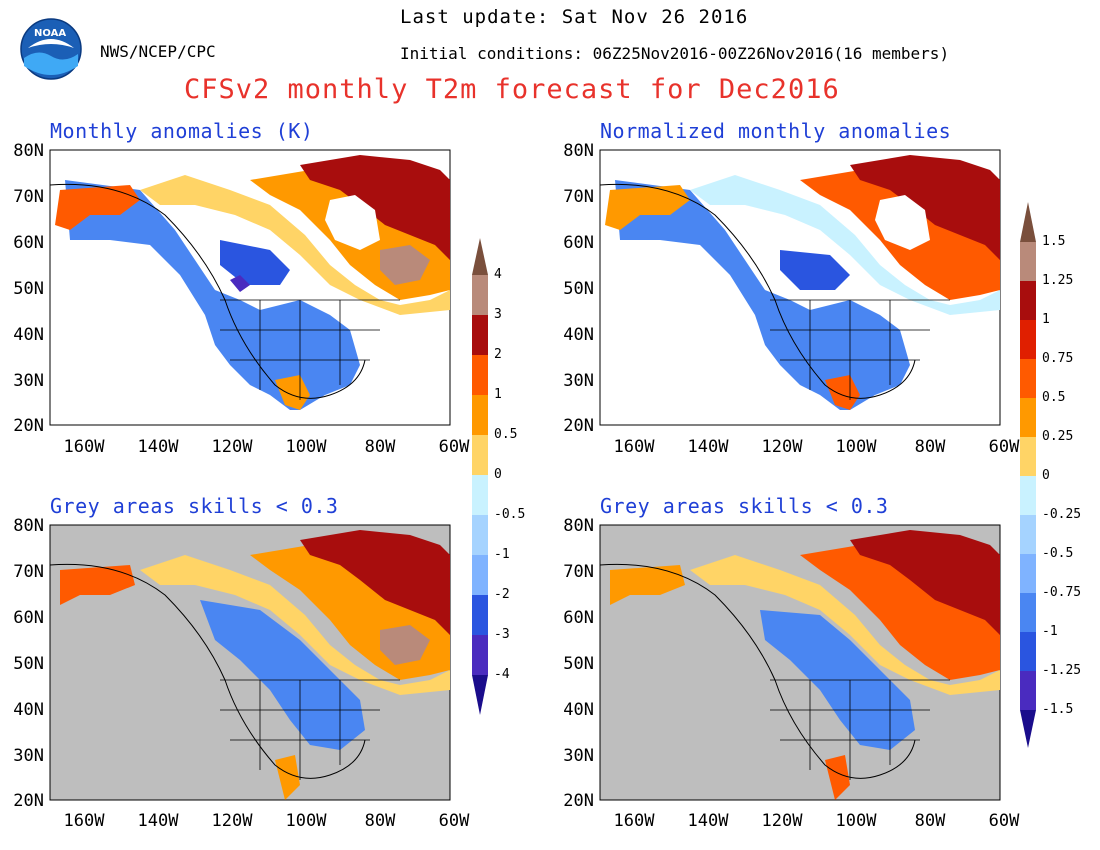 The height and width of the screenshot is (850, 1100). I want to click on colorbar-2-label: -1, so click(1050, 631).